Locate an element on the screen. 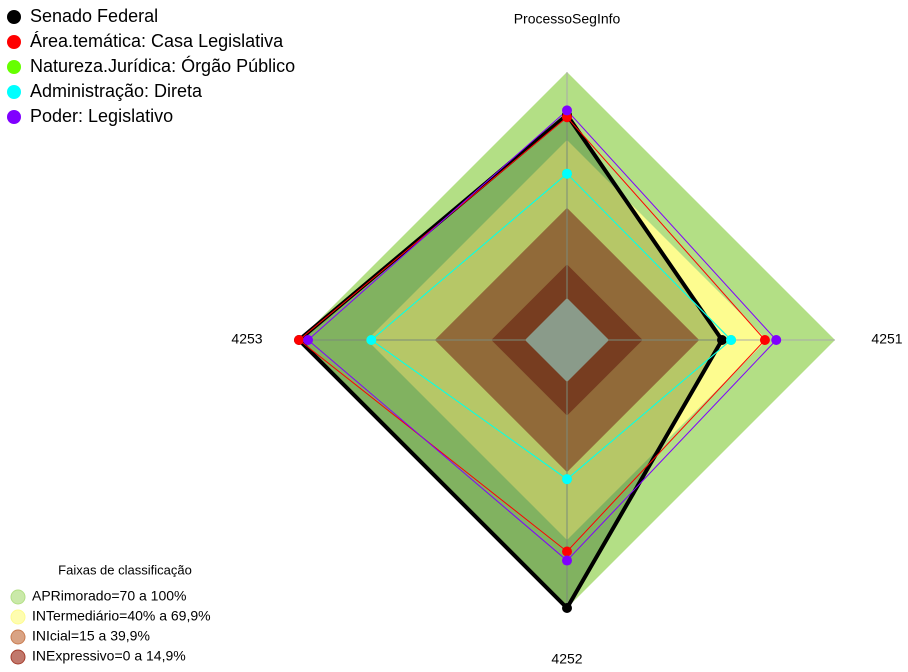 The height and width of the screenshot is (672, 908). band-legend-label: INIcial=15 a 39,9% is located at coordinates (91, 636).